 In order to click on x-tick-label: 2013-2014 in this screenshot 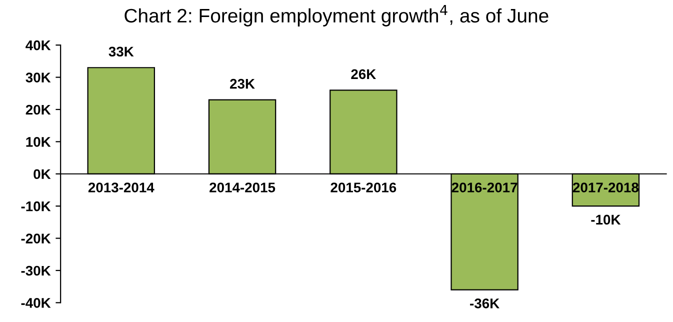, I will do `click(121, 187)`.